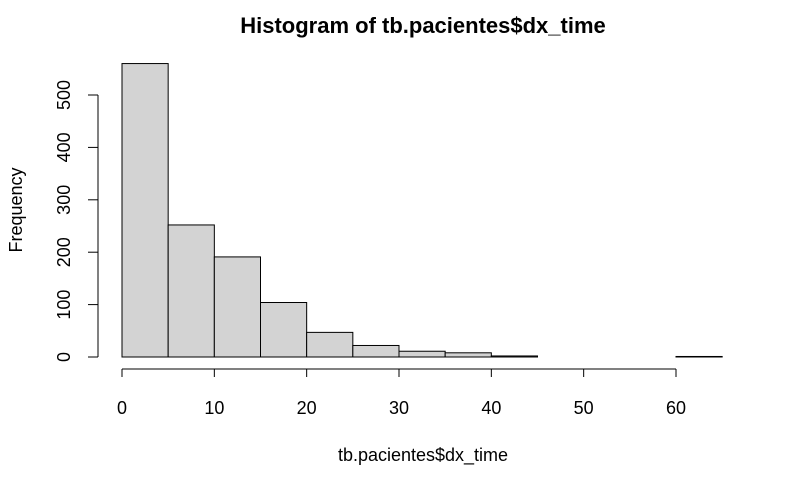  What do you see at coordinates (584, 408) in the screenshot?
I see `x-tick-label-50: 50` at bounding box center [584, 408].